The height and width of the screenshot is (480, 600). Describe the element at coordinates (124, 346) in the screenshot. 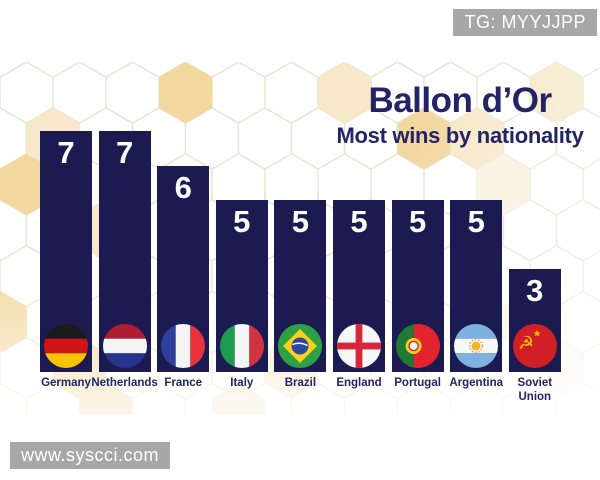

I see `flag-netherlands-icon` at that location.